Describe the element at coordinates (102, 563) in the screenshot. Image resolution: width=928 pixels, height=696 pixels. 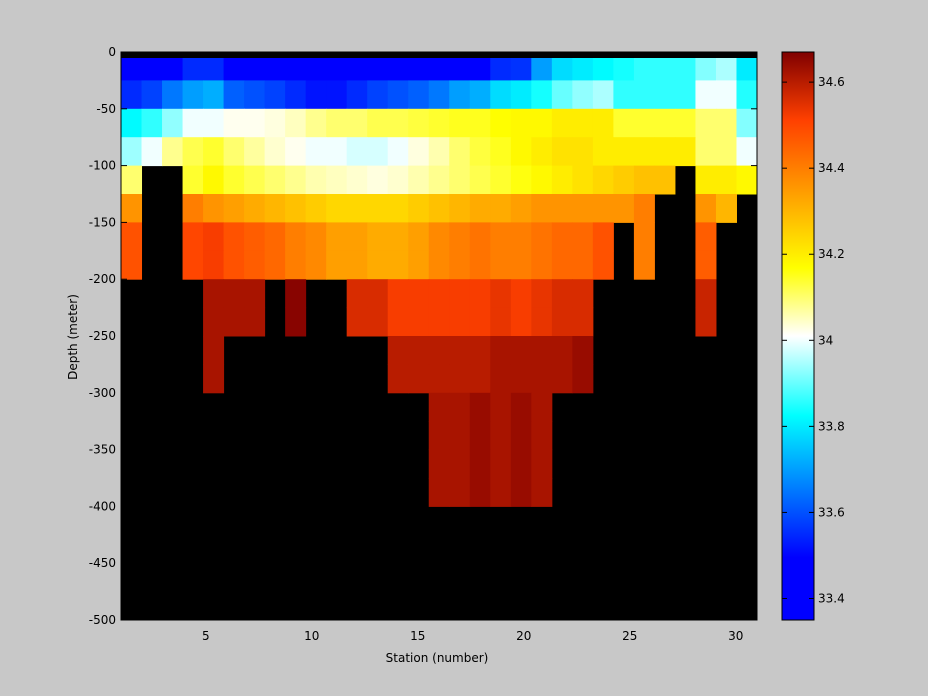
I see `y-tick-label: -450` at that location.